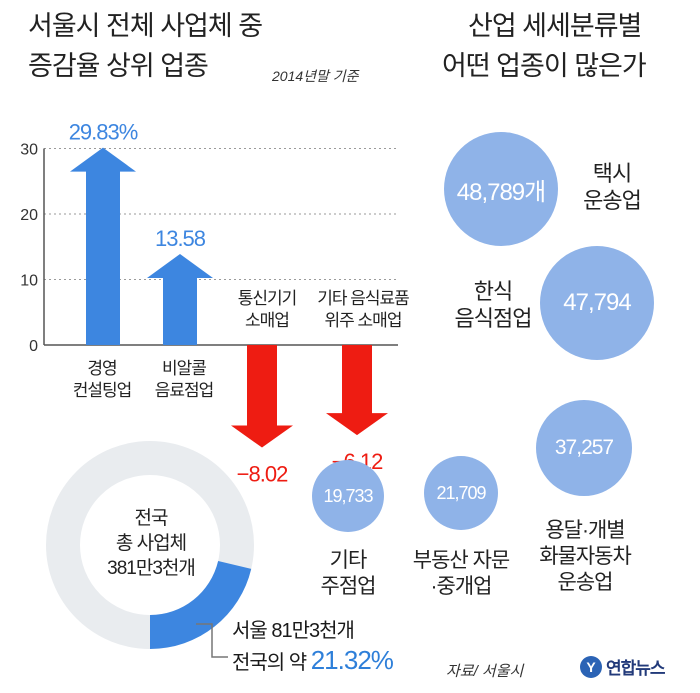 The image size is (700, 693). Describe the element at coordinates (29, 215) in the screenshot. I see `y-tick-label: 20` at that location.